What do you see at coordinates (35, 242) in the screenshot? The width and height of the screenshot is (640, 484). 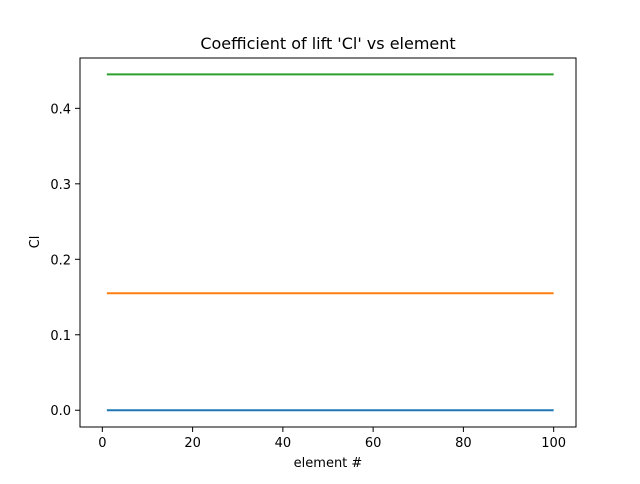 I see `y-axis-label: Cl` at bounding box center [35, 242].